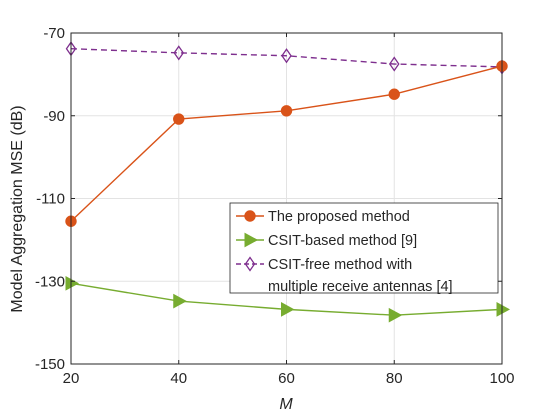 The image size is (554, 415). Describe the element at coordinates (286, 378) in the screenshot. I see `x-tick-label: 60` at that location.